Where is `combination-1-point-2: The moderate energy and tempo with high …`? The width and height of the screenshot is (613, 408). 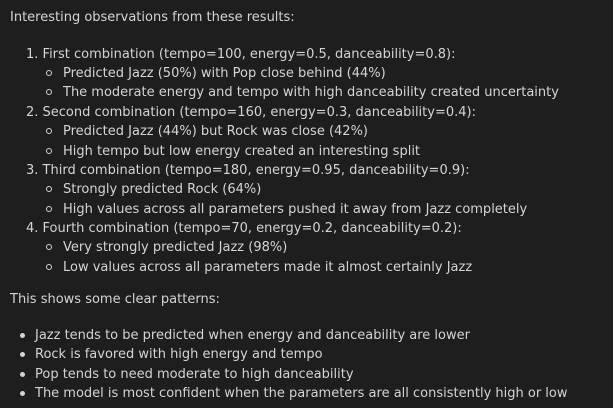 combination-1-point-2: The moderate energy and tempo with high … is located at coordinates (311, 92).